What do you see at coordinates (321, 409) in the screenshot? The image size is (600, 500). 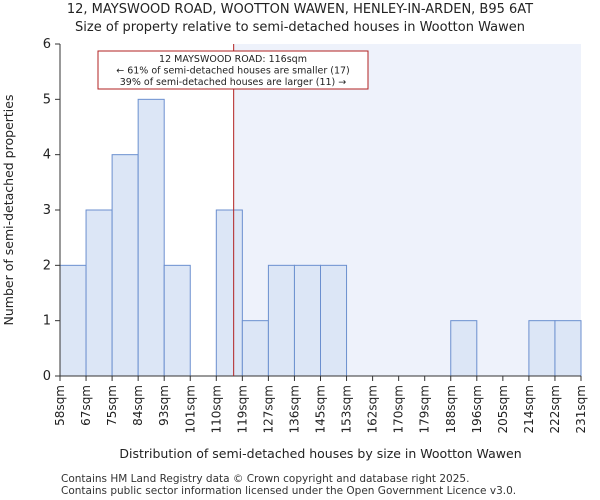 I see `x-tick-label: 145sqm` at bounding box center [321, 409].